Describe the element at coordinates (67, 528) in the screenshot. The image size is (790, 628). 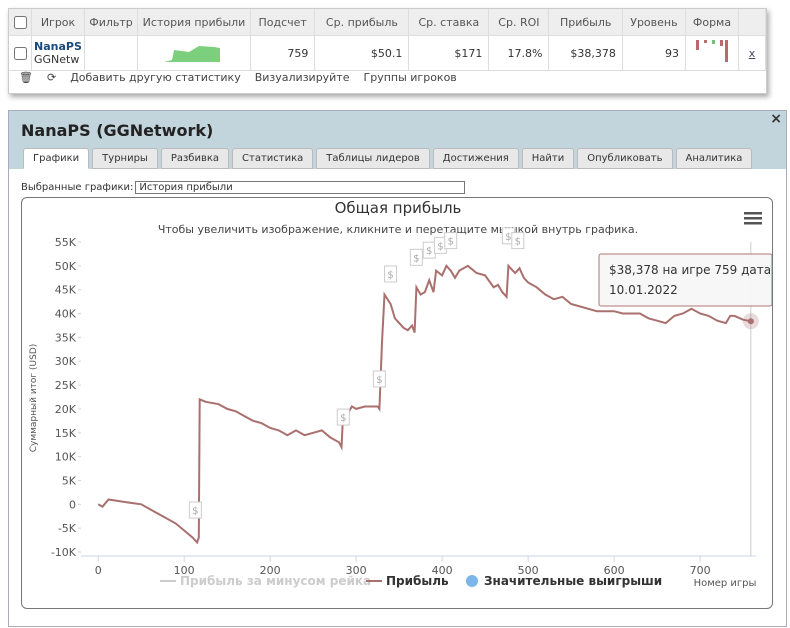
I see `y-tick-label: -5K` at that location.